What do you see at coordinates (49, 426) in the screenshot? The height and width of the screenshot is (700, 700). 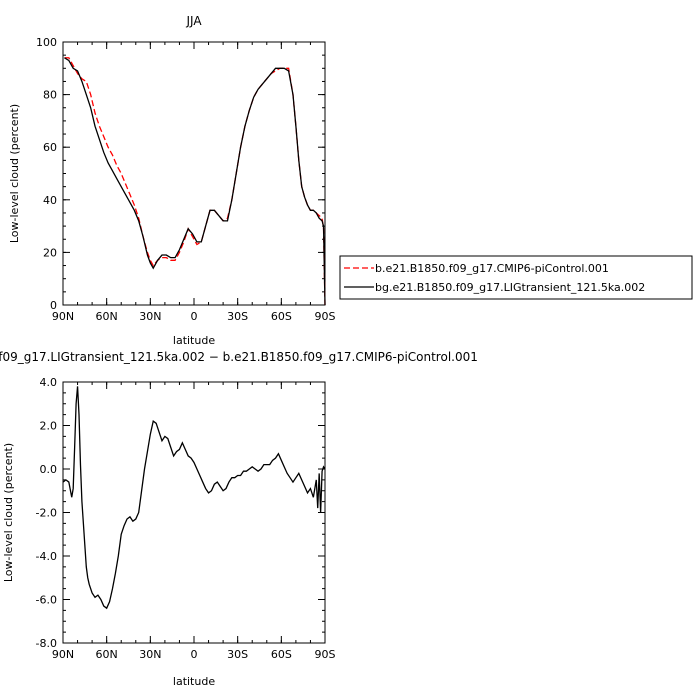 I see `y-tick-label: 2.0` at bounding box center [49, 426].